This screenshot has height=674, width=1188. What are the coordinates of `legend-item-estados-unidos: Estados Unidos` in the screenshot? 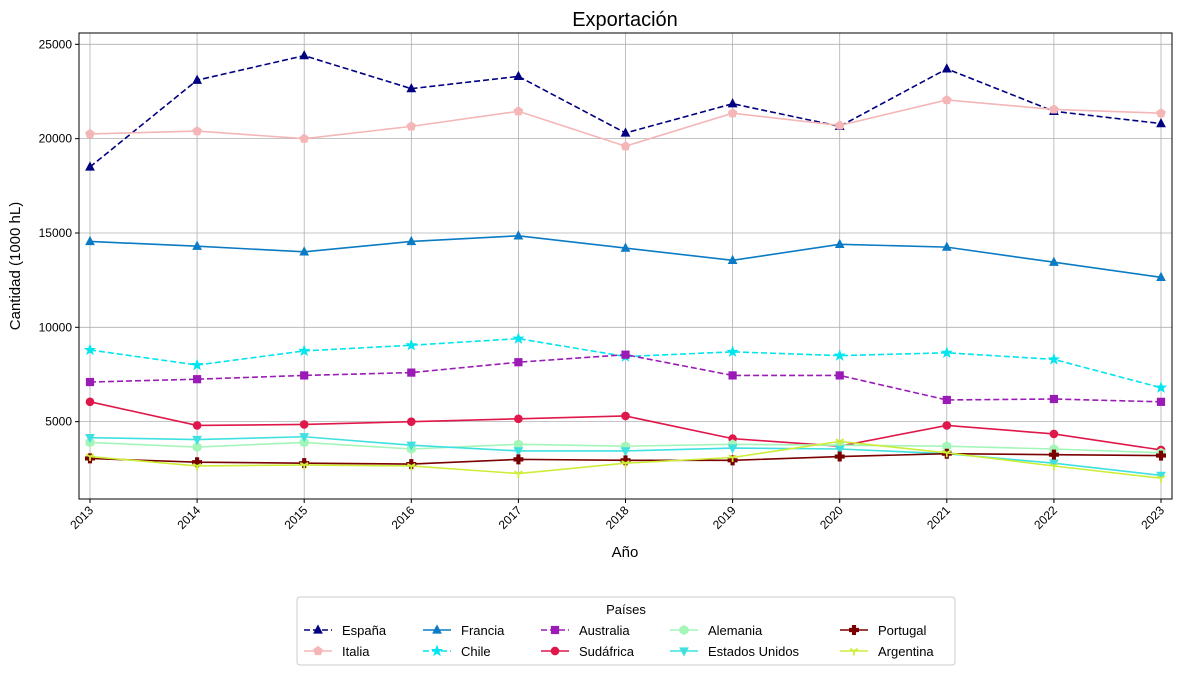 It's located at (735, 651).